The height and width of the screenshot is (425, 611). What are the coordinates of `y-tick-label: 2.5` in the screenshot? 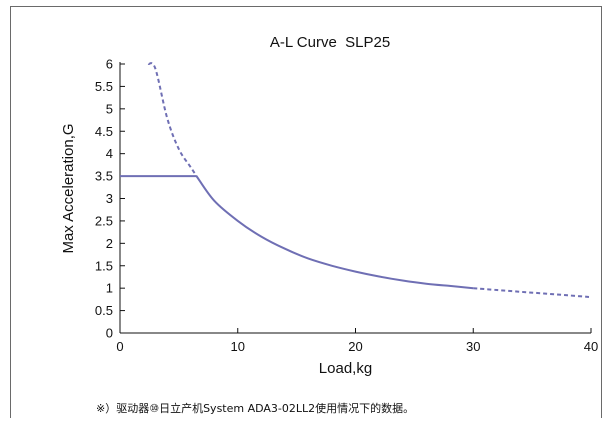 It's located at (104, 220).